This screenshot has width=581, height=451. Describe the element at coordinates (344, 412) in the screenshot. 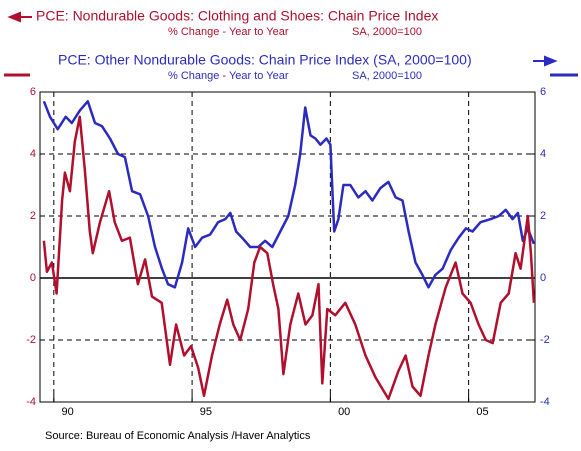

I see `x-tick-label: 00` at that location.